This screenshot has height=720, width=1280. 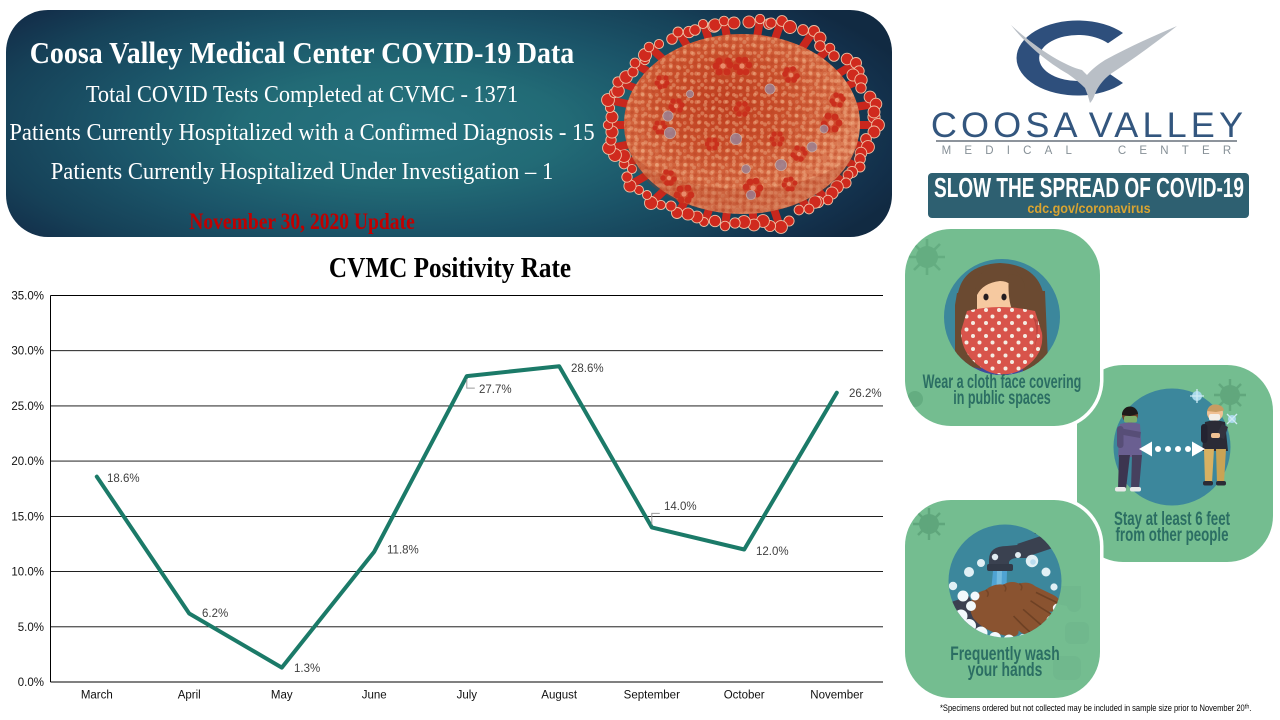 I want to click on svg-text: 15.0%, so click(x=27, y=517).